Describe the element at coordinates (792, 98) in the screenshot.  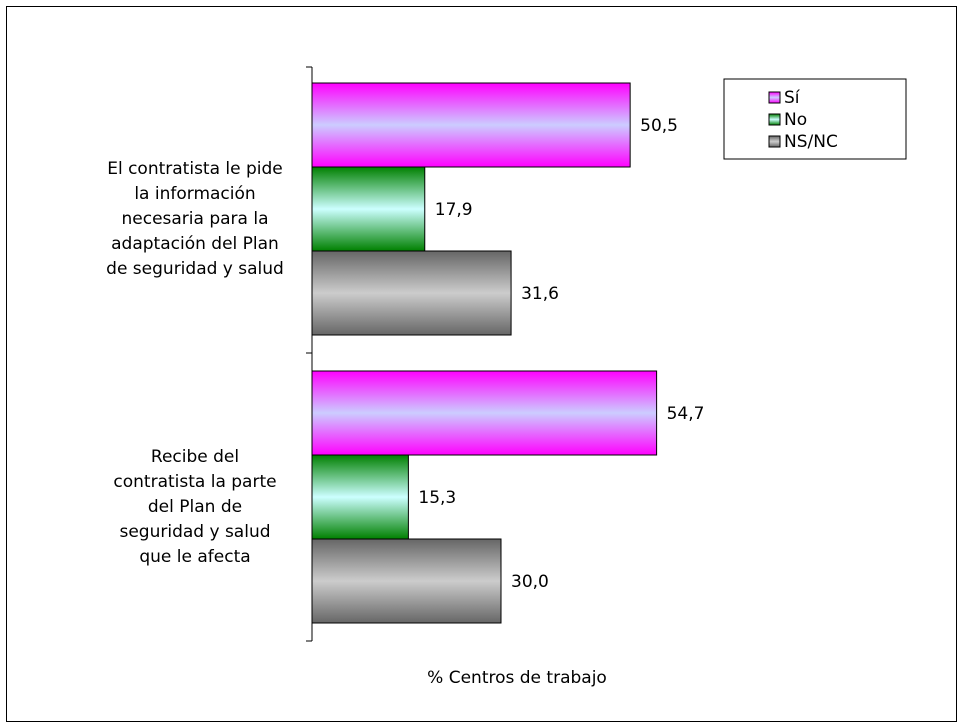
I see `legend-label: Sí` at that location.